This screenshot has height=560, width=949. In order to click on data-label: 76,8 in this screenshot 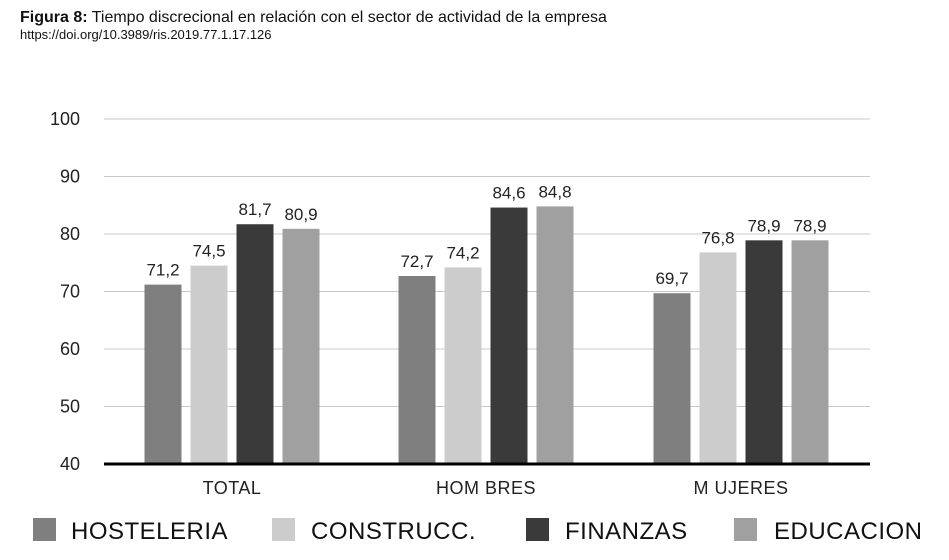, I will do `click(717, 237)`.